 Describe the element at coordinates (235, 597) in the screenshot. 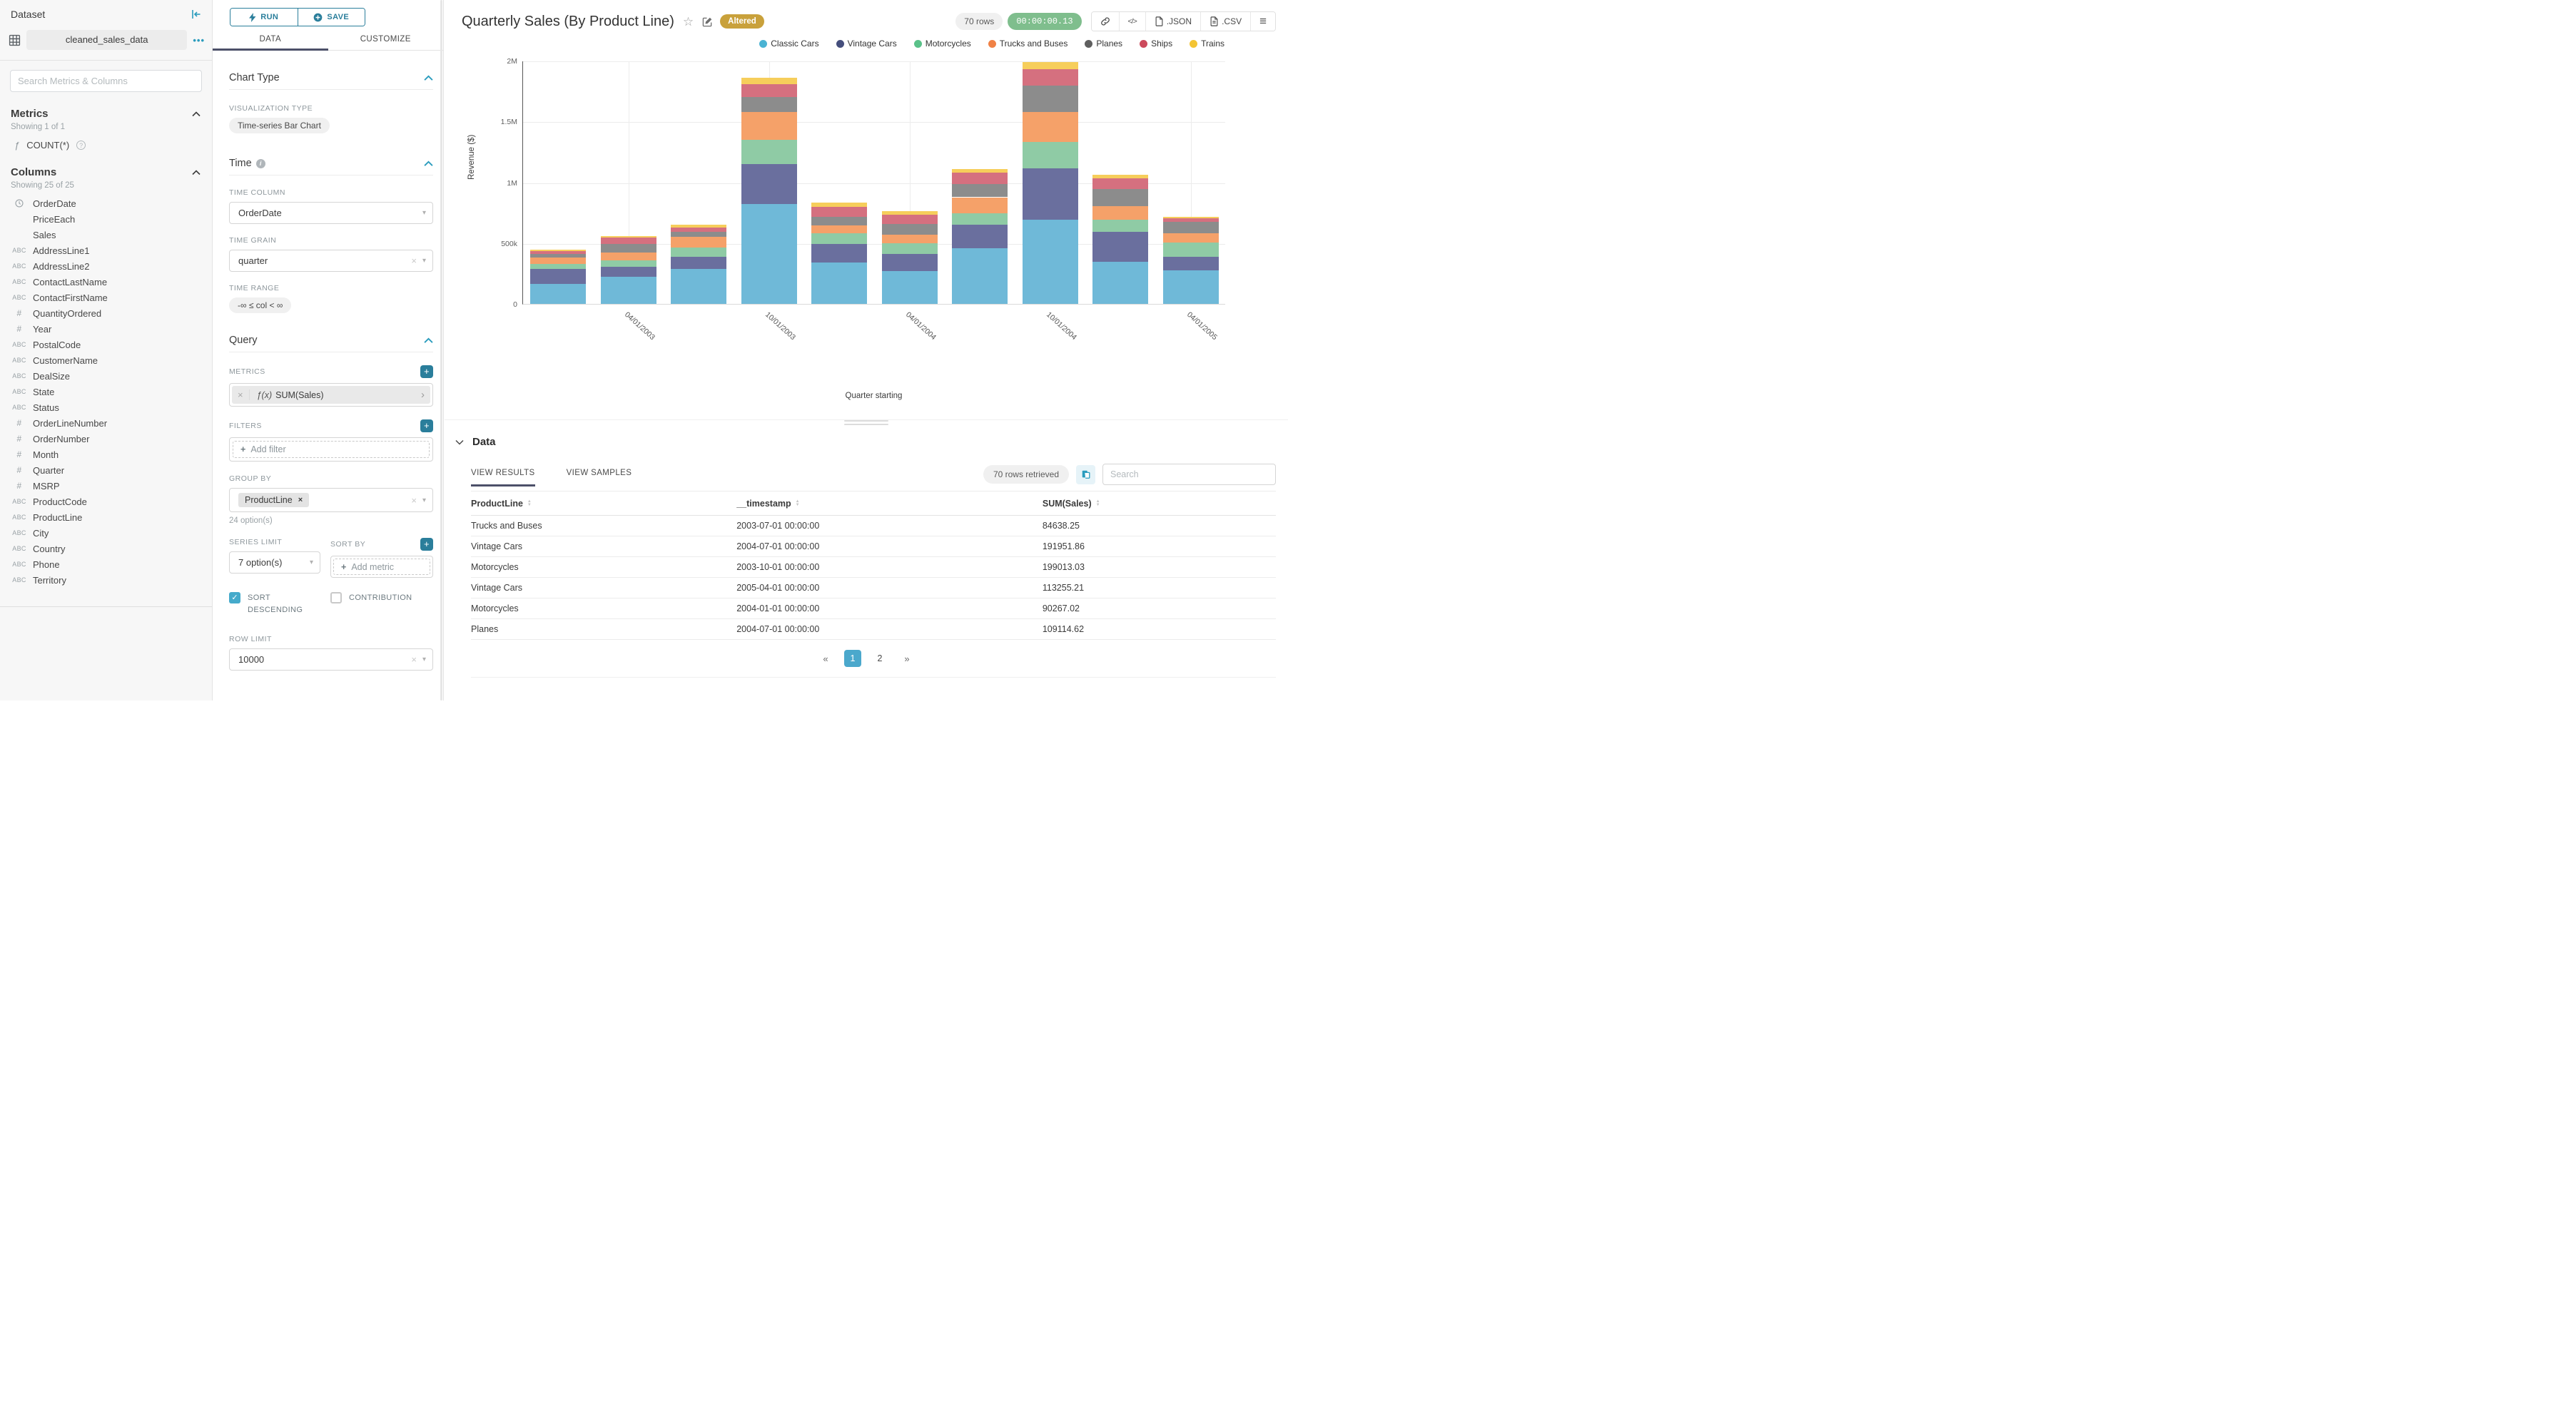

I see `sort-descending-checkbox: ✓` at that location.